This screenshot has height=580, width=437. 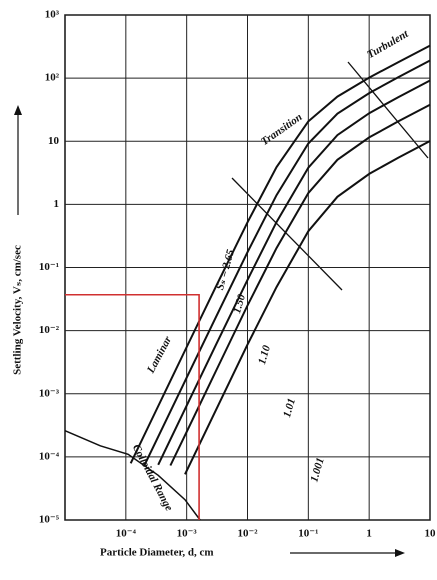 I want to click on y-tick-label: 10², so click(x=52, y=78).